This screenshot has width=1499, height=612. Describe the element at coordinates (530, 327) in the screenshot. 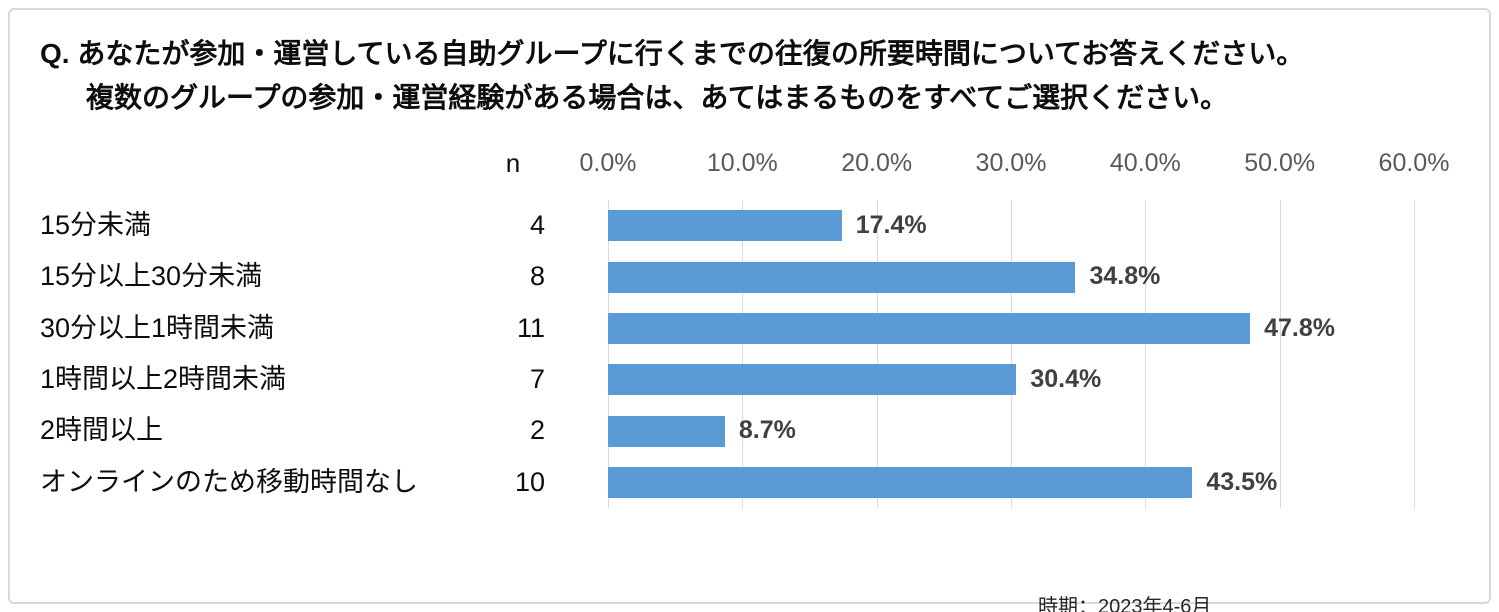

I see `n-value: 11` at that location.